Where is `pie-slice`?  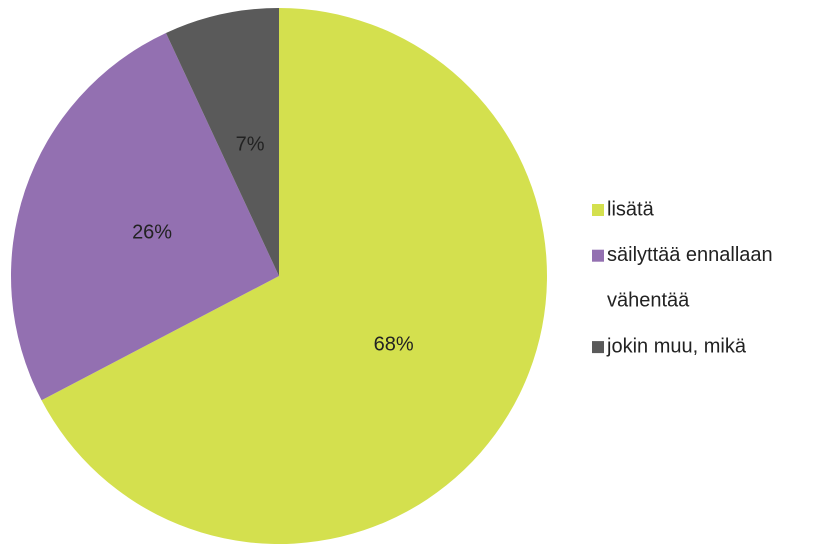 pie-slice is located at coordinates (222, 142).